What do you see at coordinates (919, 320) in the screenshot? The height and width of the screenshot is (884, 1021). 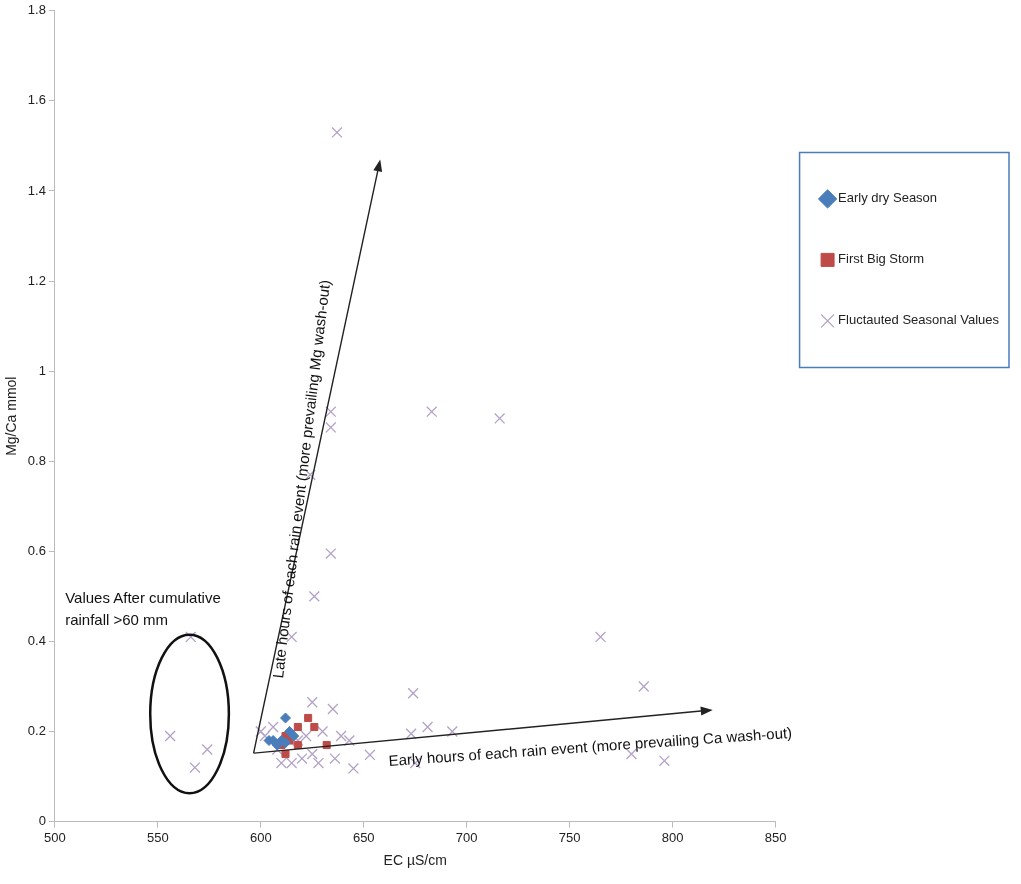 I see `legend-label: Fluctauted Seasonal Values` at bounding box center [919, 320].